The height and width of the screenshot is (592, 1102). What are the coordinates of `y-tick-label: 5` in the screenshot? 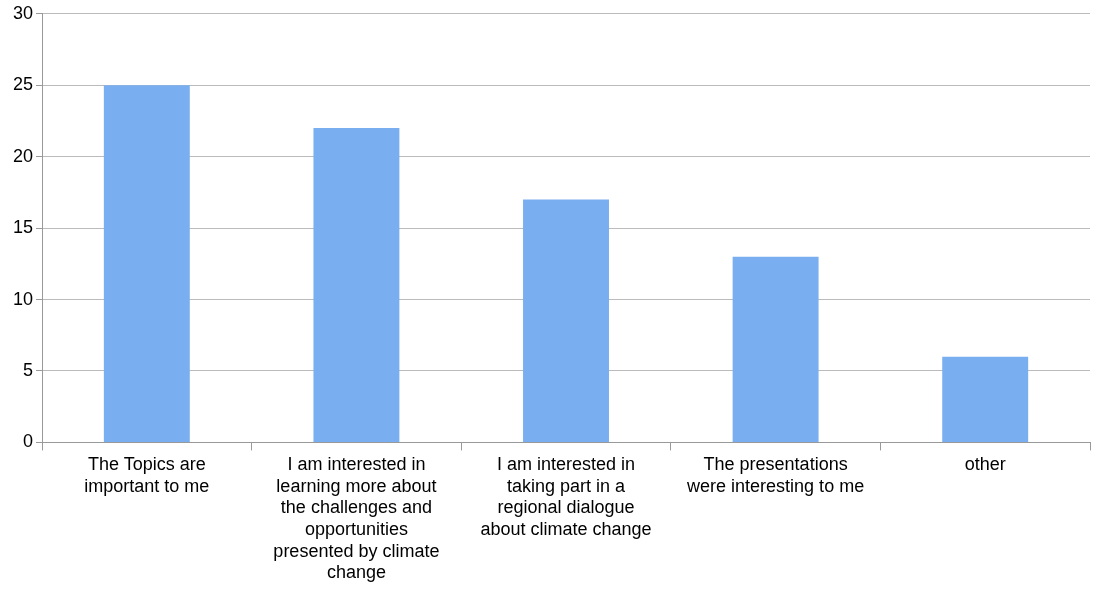 It's located at (28, 369).